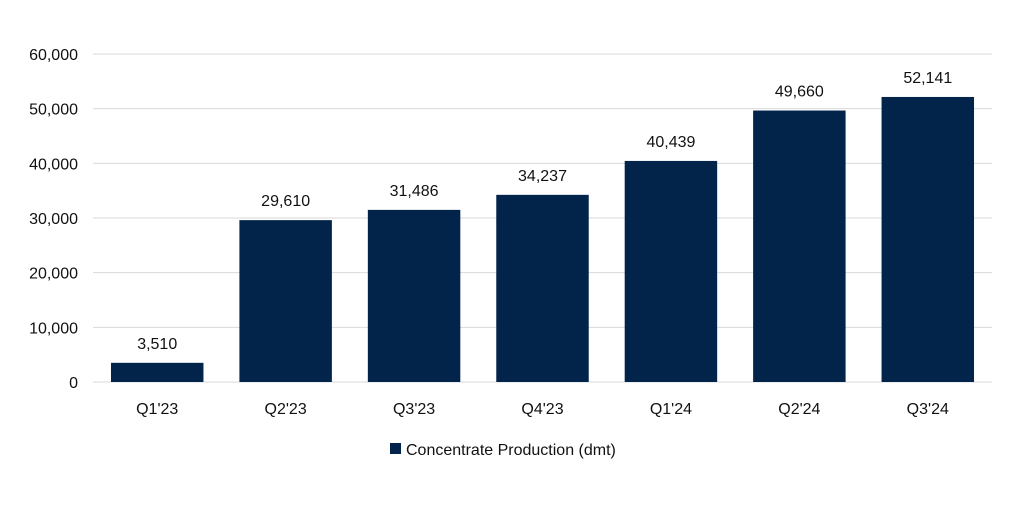 This screenshot has height=512, width=1024. Describe the element at coordinates (542, 288) in the screenshot. I see `bar-Q4'23` at that location.